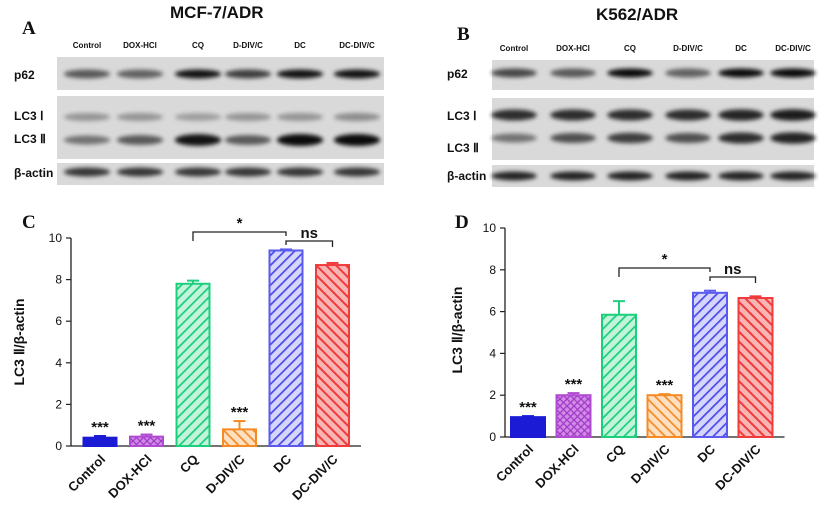  Describe the element at coordinates (29, 222) in the screenshot. I see `panel-letter-c: C` at that location.